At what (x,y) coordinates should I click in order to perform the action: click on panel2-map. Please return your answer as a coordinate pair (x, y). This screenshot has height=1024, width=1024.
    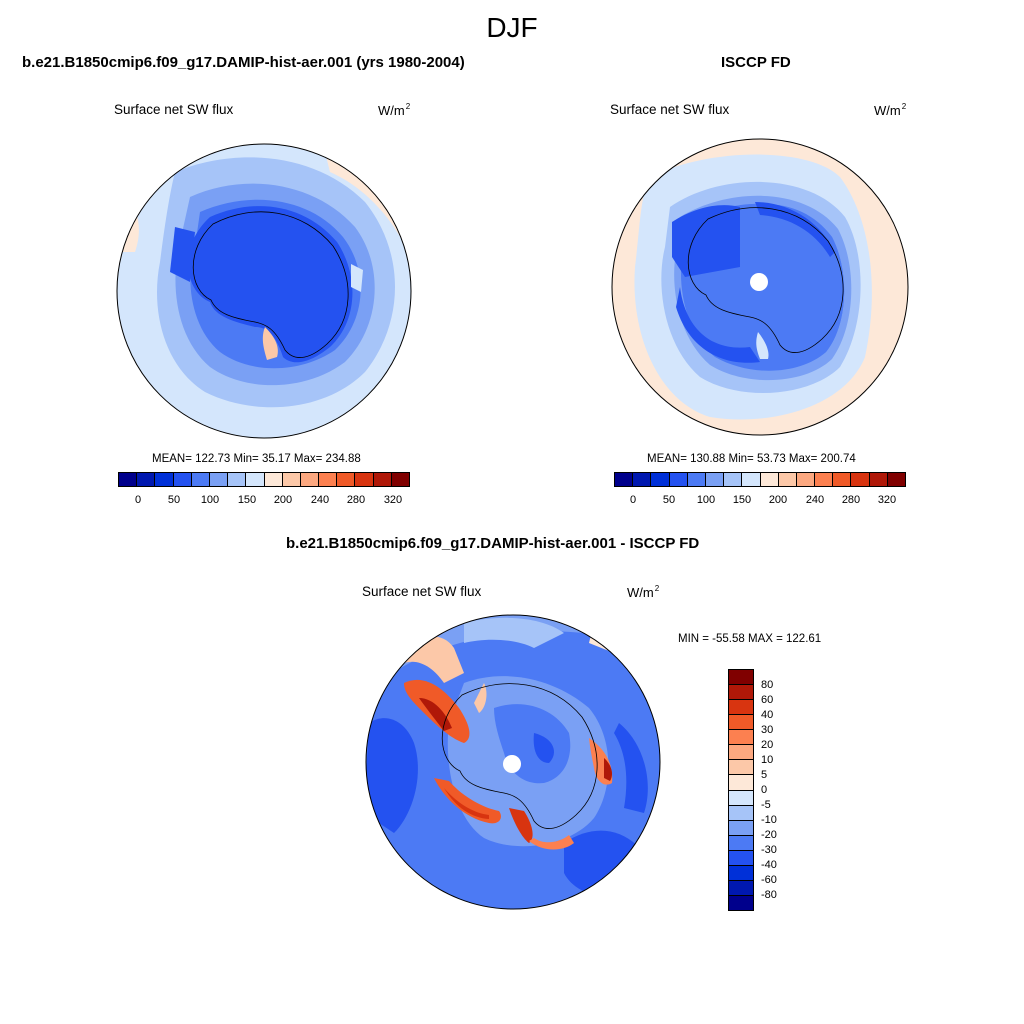
    Looking at the image, I should click on (760, 287).